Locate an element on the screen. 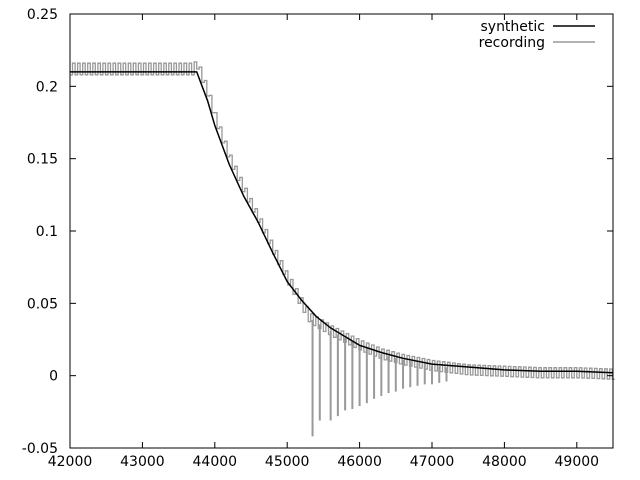 This screenshot has width=640, height=480. x-tick-label: 45000 is located at coordinates (287, 462).